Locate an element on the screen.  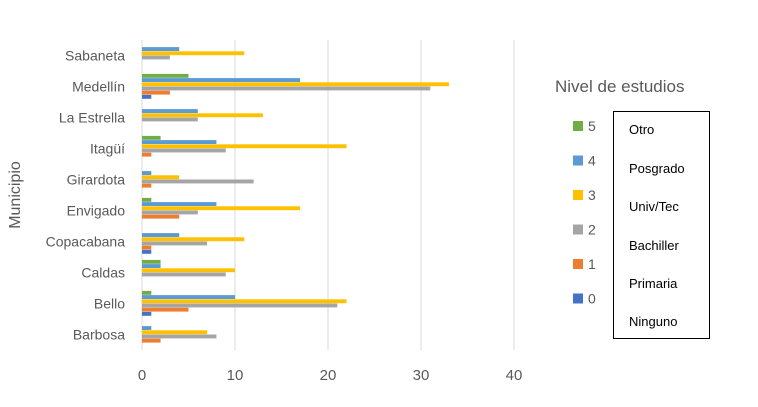
legend-label: 3 is located at coordinates (592, 195).